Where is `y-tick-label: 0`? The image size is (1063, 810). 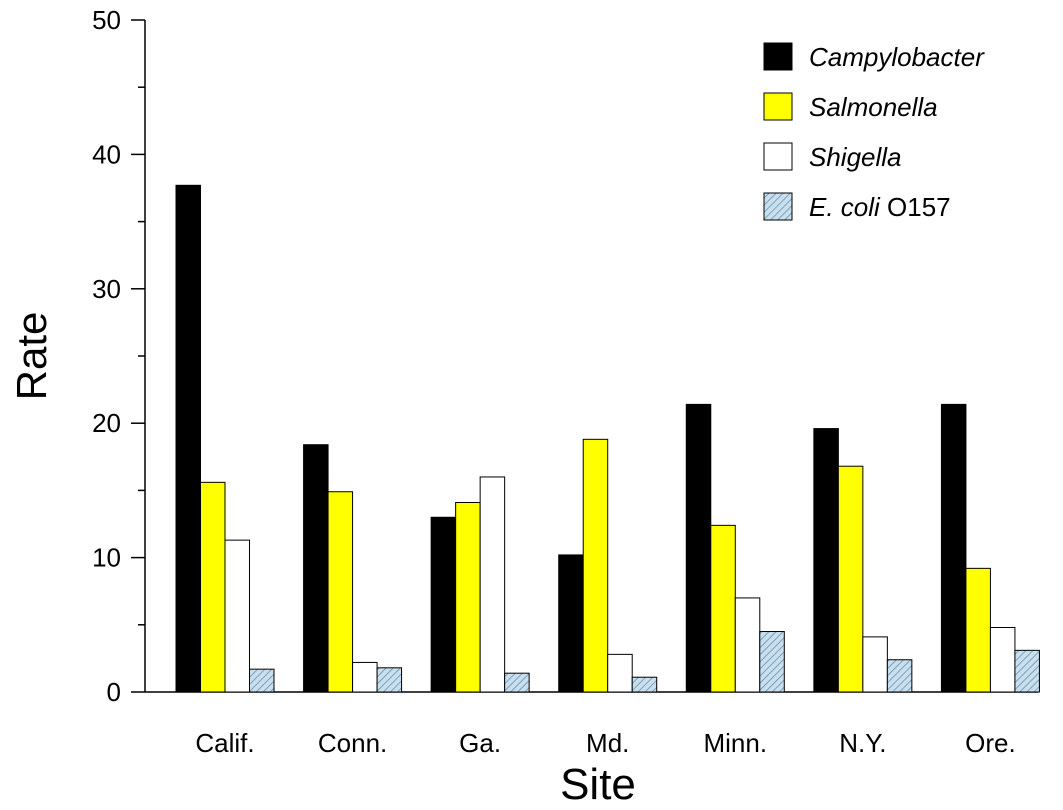
y-tick-label: 0 is located at coordinates (114, 692).